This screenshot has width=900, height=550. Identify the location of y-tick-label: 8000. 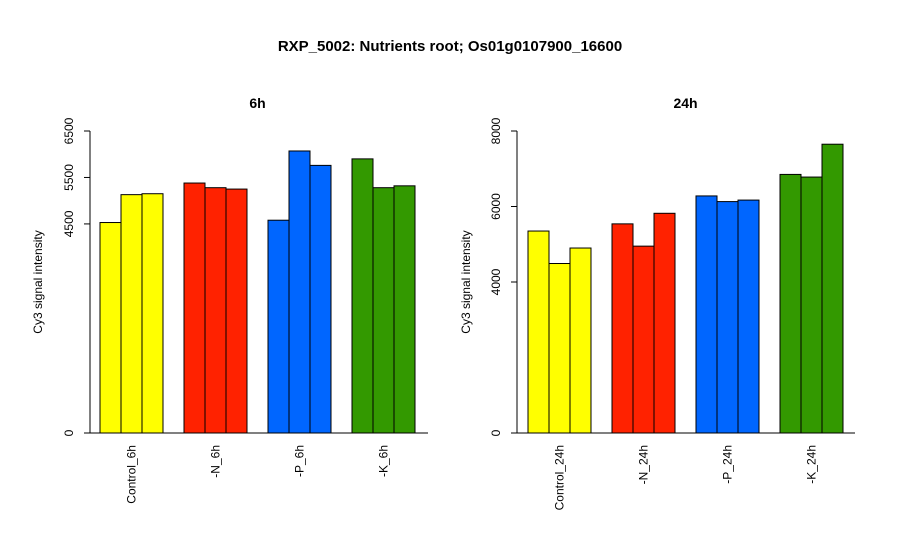
(496, 130).